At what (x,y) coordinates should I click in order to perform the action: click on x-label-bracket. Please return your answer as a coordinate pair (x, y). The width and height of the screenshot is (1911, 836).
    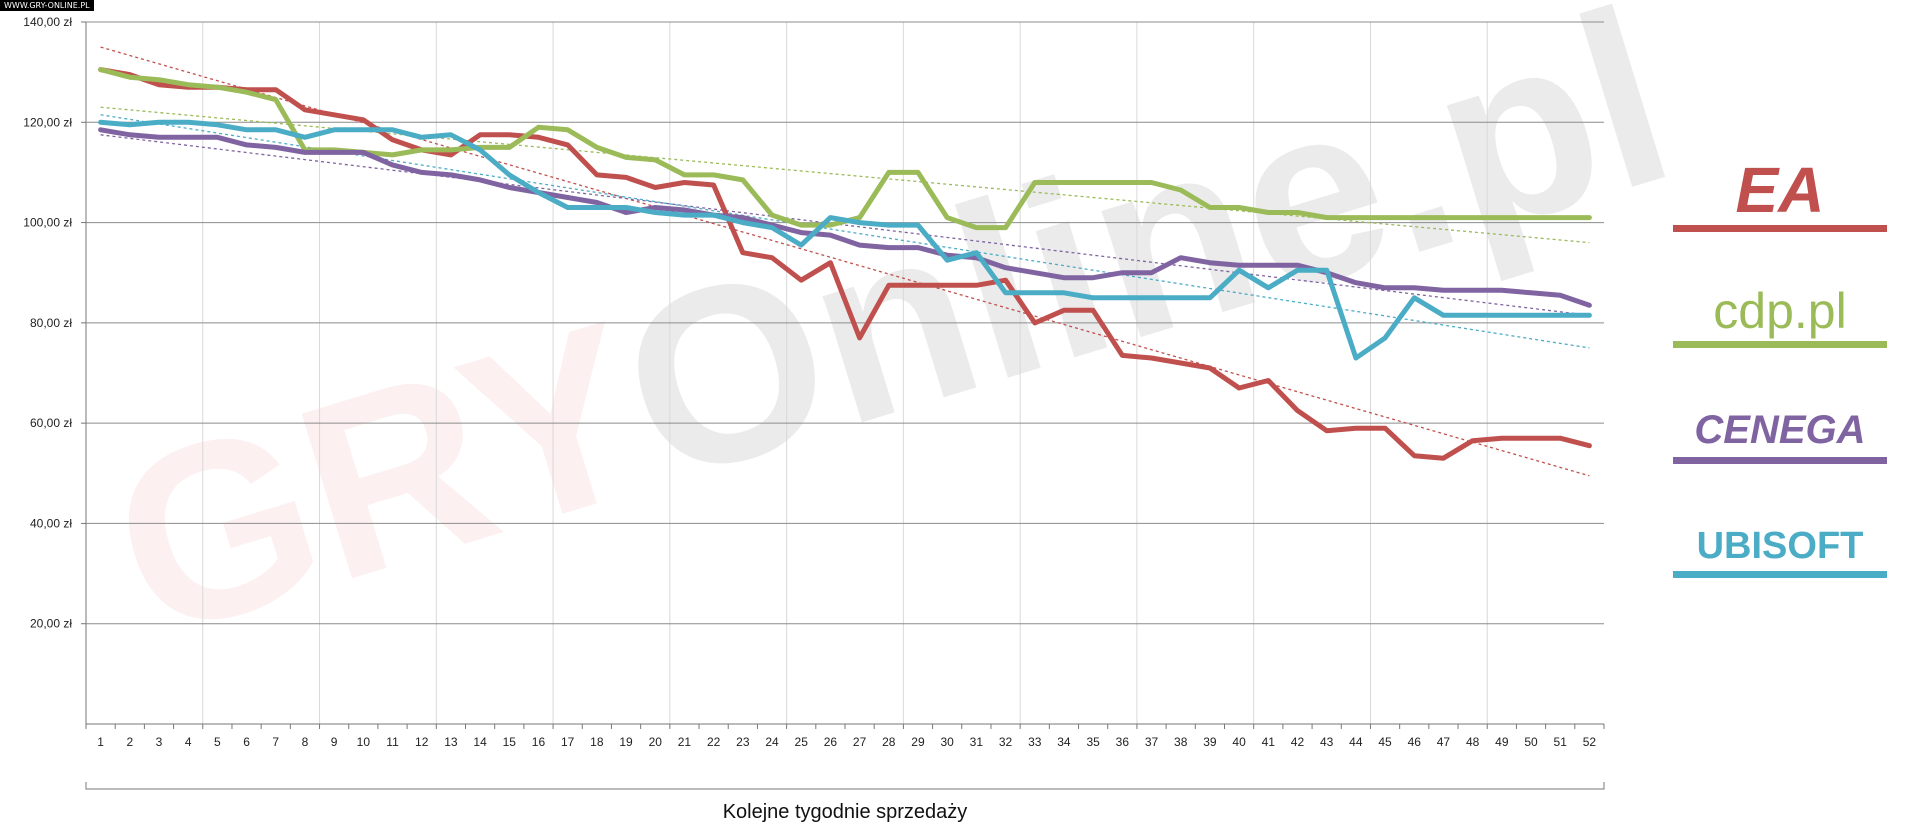
    Looking at the image, I should click on (845, 786).